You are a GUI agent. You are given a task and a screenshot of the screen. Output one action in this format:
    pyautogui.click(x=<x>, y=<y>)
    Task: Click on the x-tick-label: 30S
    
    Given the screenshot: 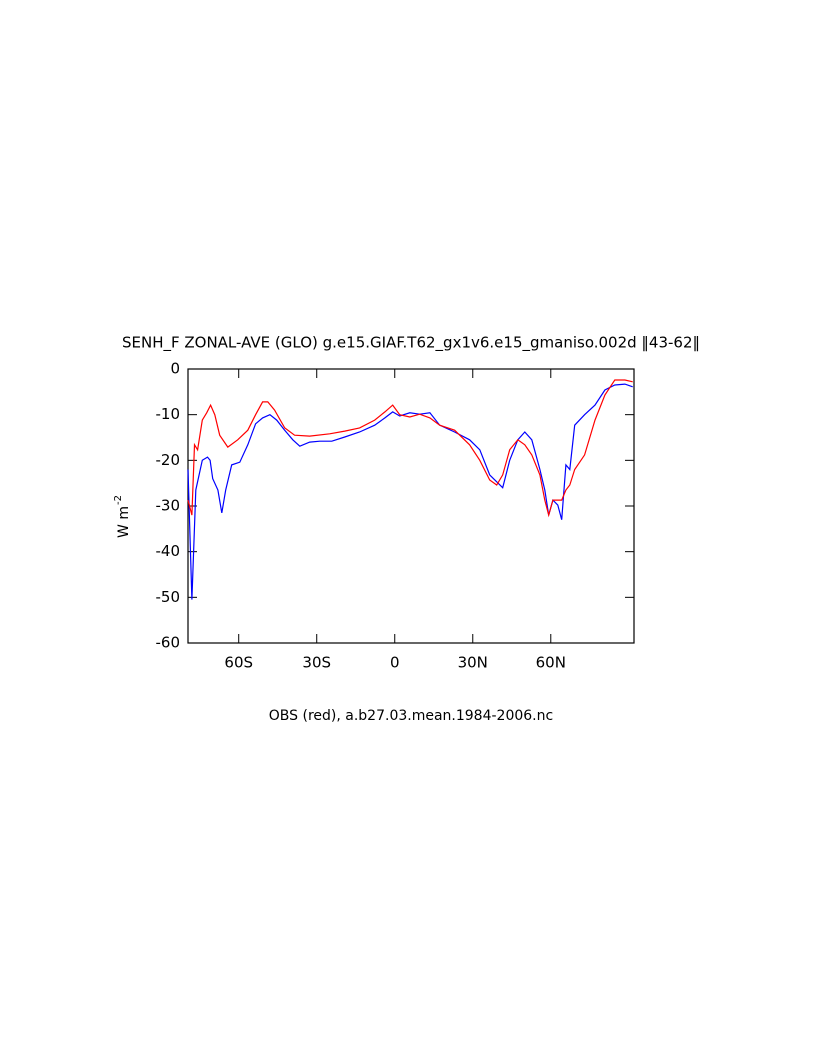 What is the action you would take?
    pyautogui.click(x=316, y=663)
    